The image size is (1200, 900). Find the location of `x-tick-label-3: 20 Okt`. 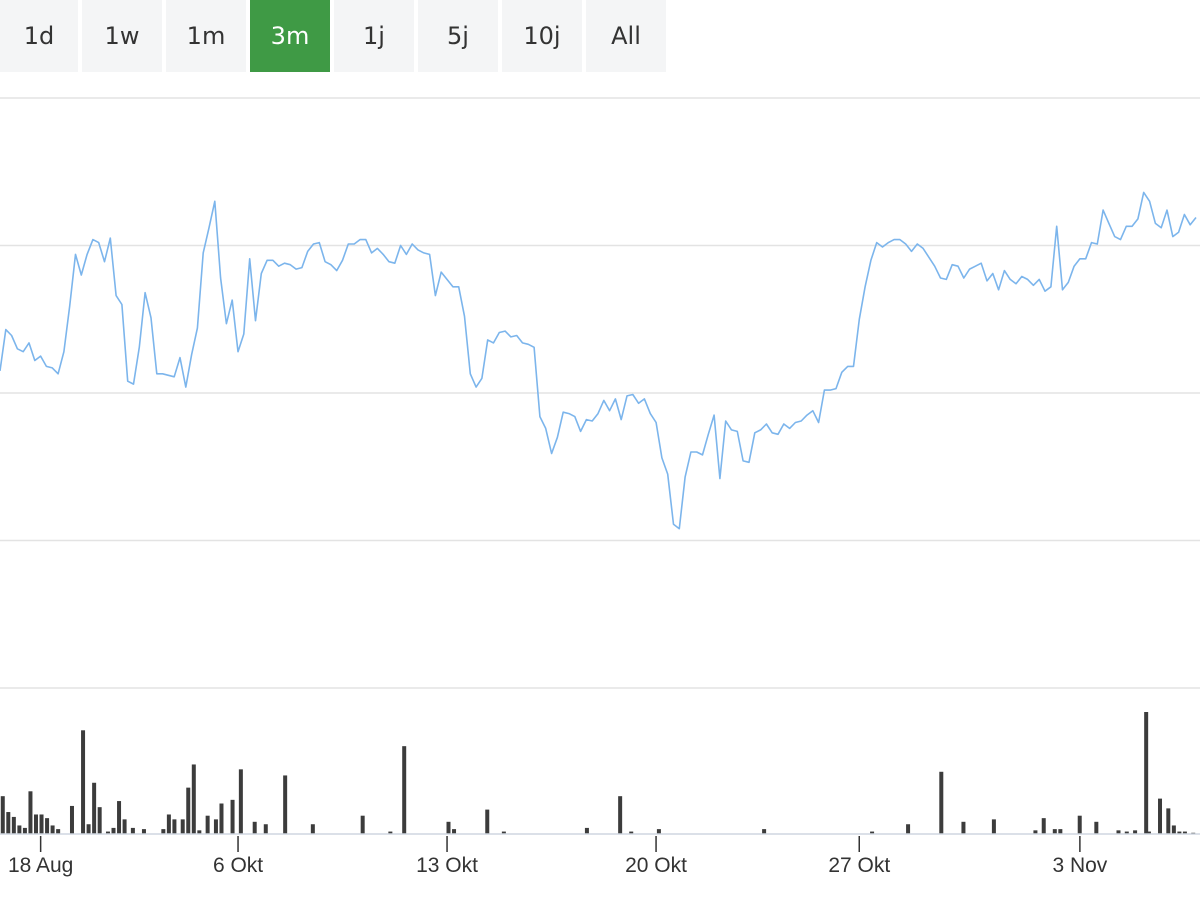

x-tick-label-3: 20 Okt is located at coordinates (656, 865).